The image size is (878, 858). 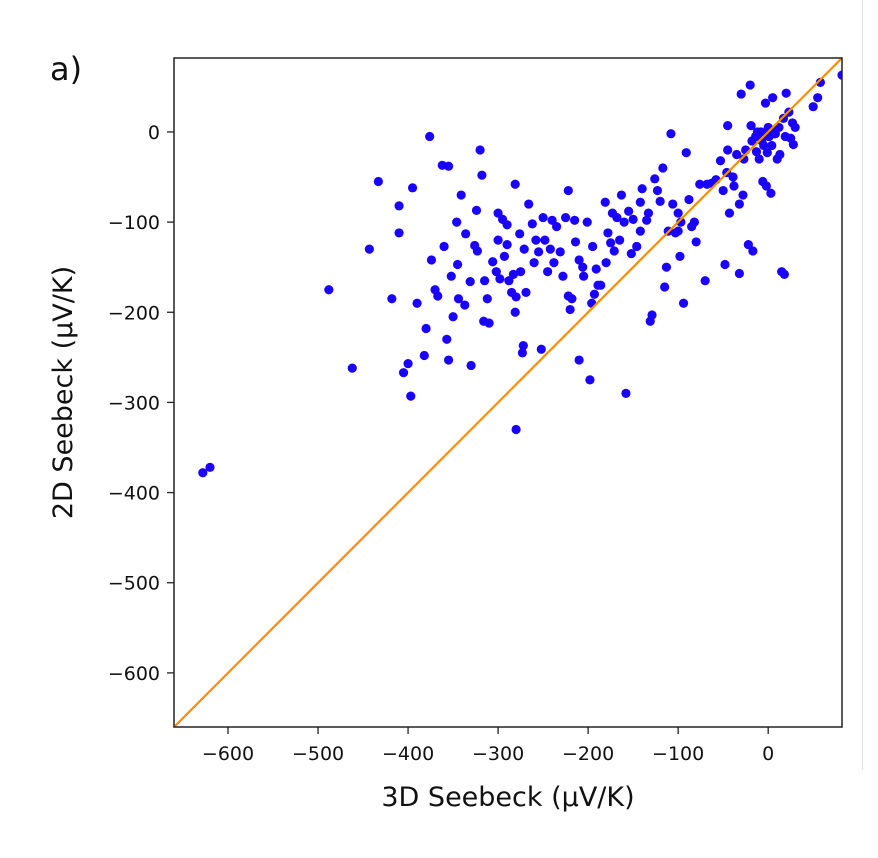 What do you see at coordinates (134, 403) in the screenshot?
I see `y-tick-label: −300` at bounding box center [134, 403].